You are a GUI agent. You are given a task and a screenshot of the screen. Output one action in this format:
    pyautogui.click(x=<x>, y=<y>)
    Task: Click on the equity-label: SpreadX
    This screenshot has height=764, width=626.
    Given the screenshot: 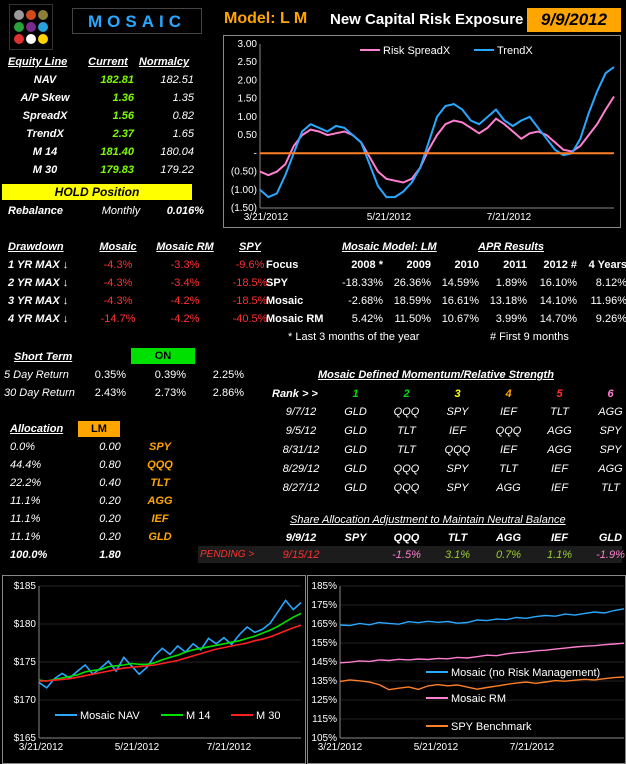 What is the action you would take?
    pyautogui.click(x=45, y=116)
    